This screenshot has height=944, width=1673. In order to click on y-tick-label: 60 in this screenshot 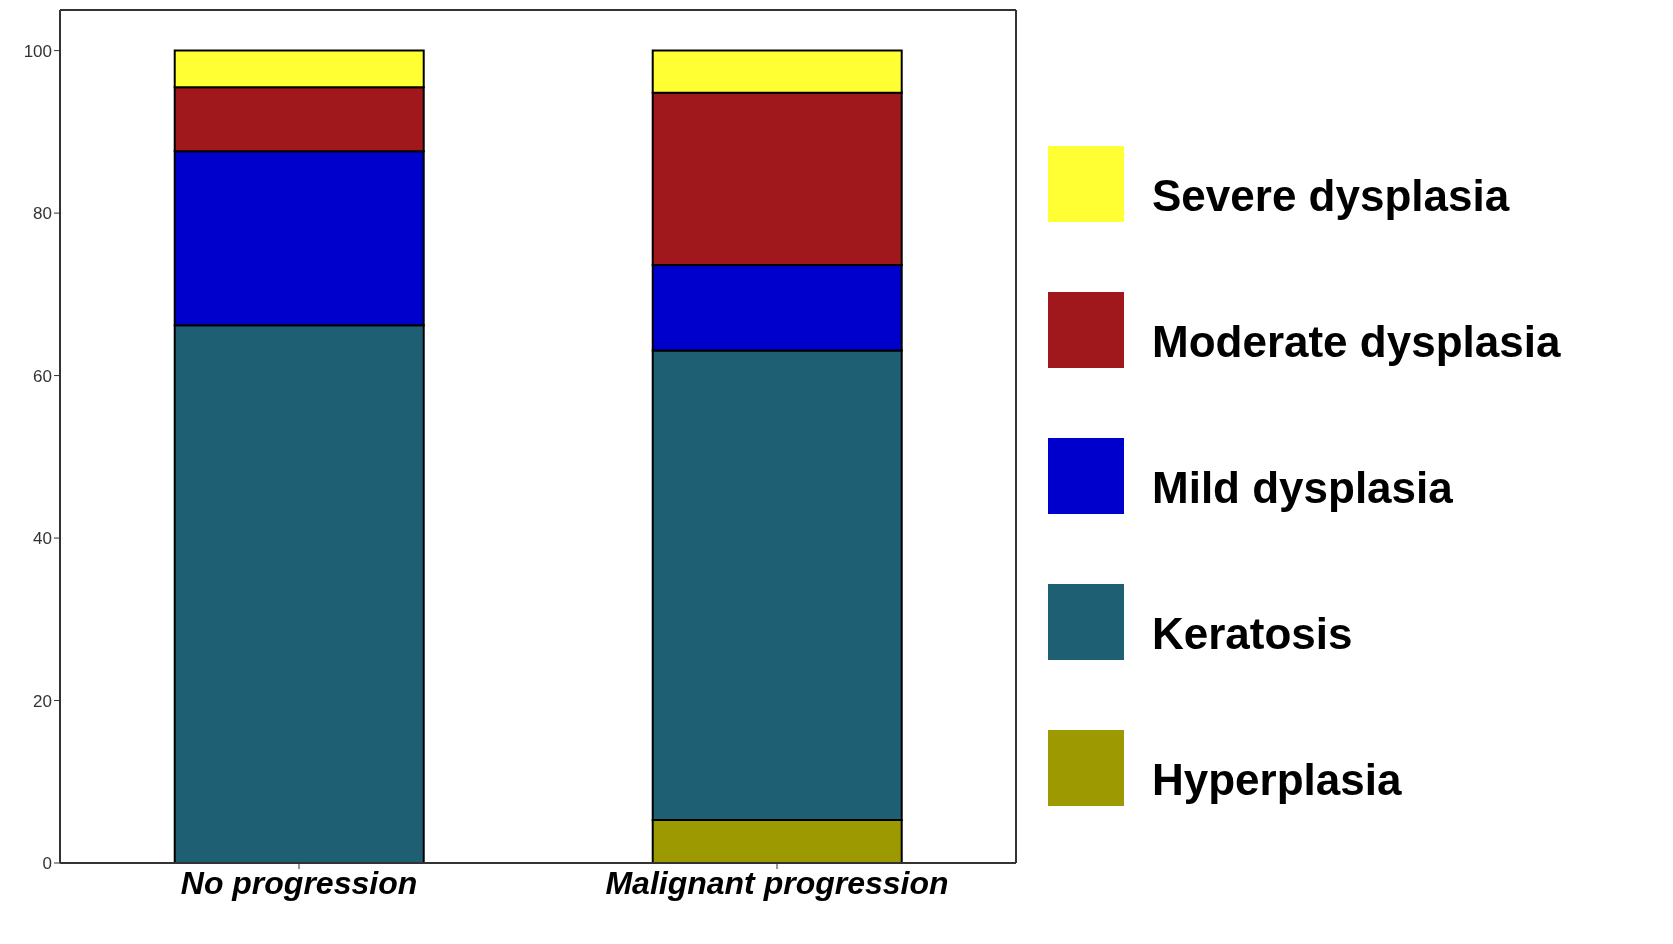, I will do `click(42, 376)`.